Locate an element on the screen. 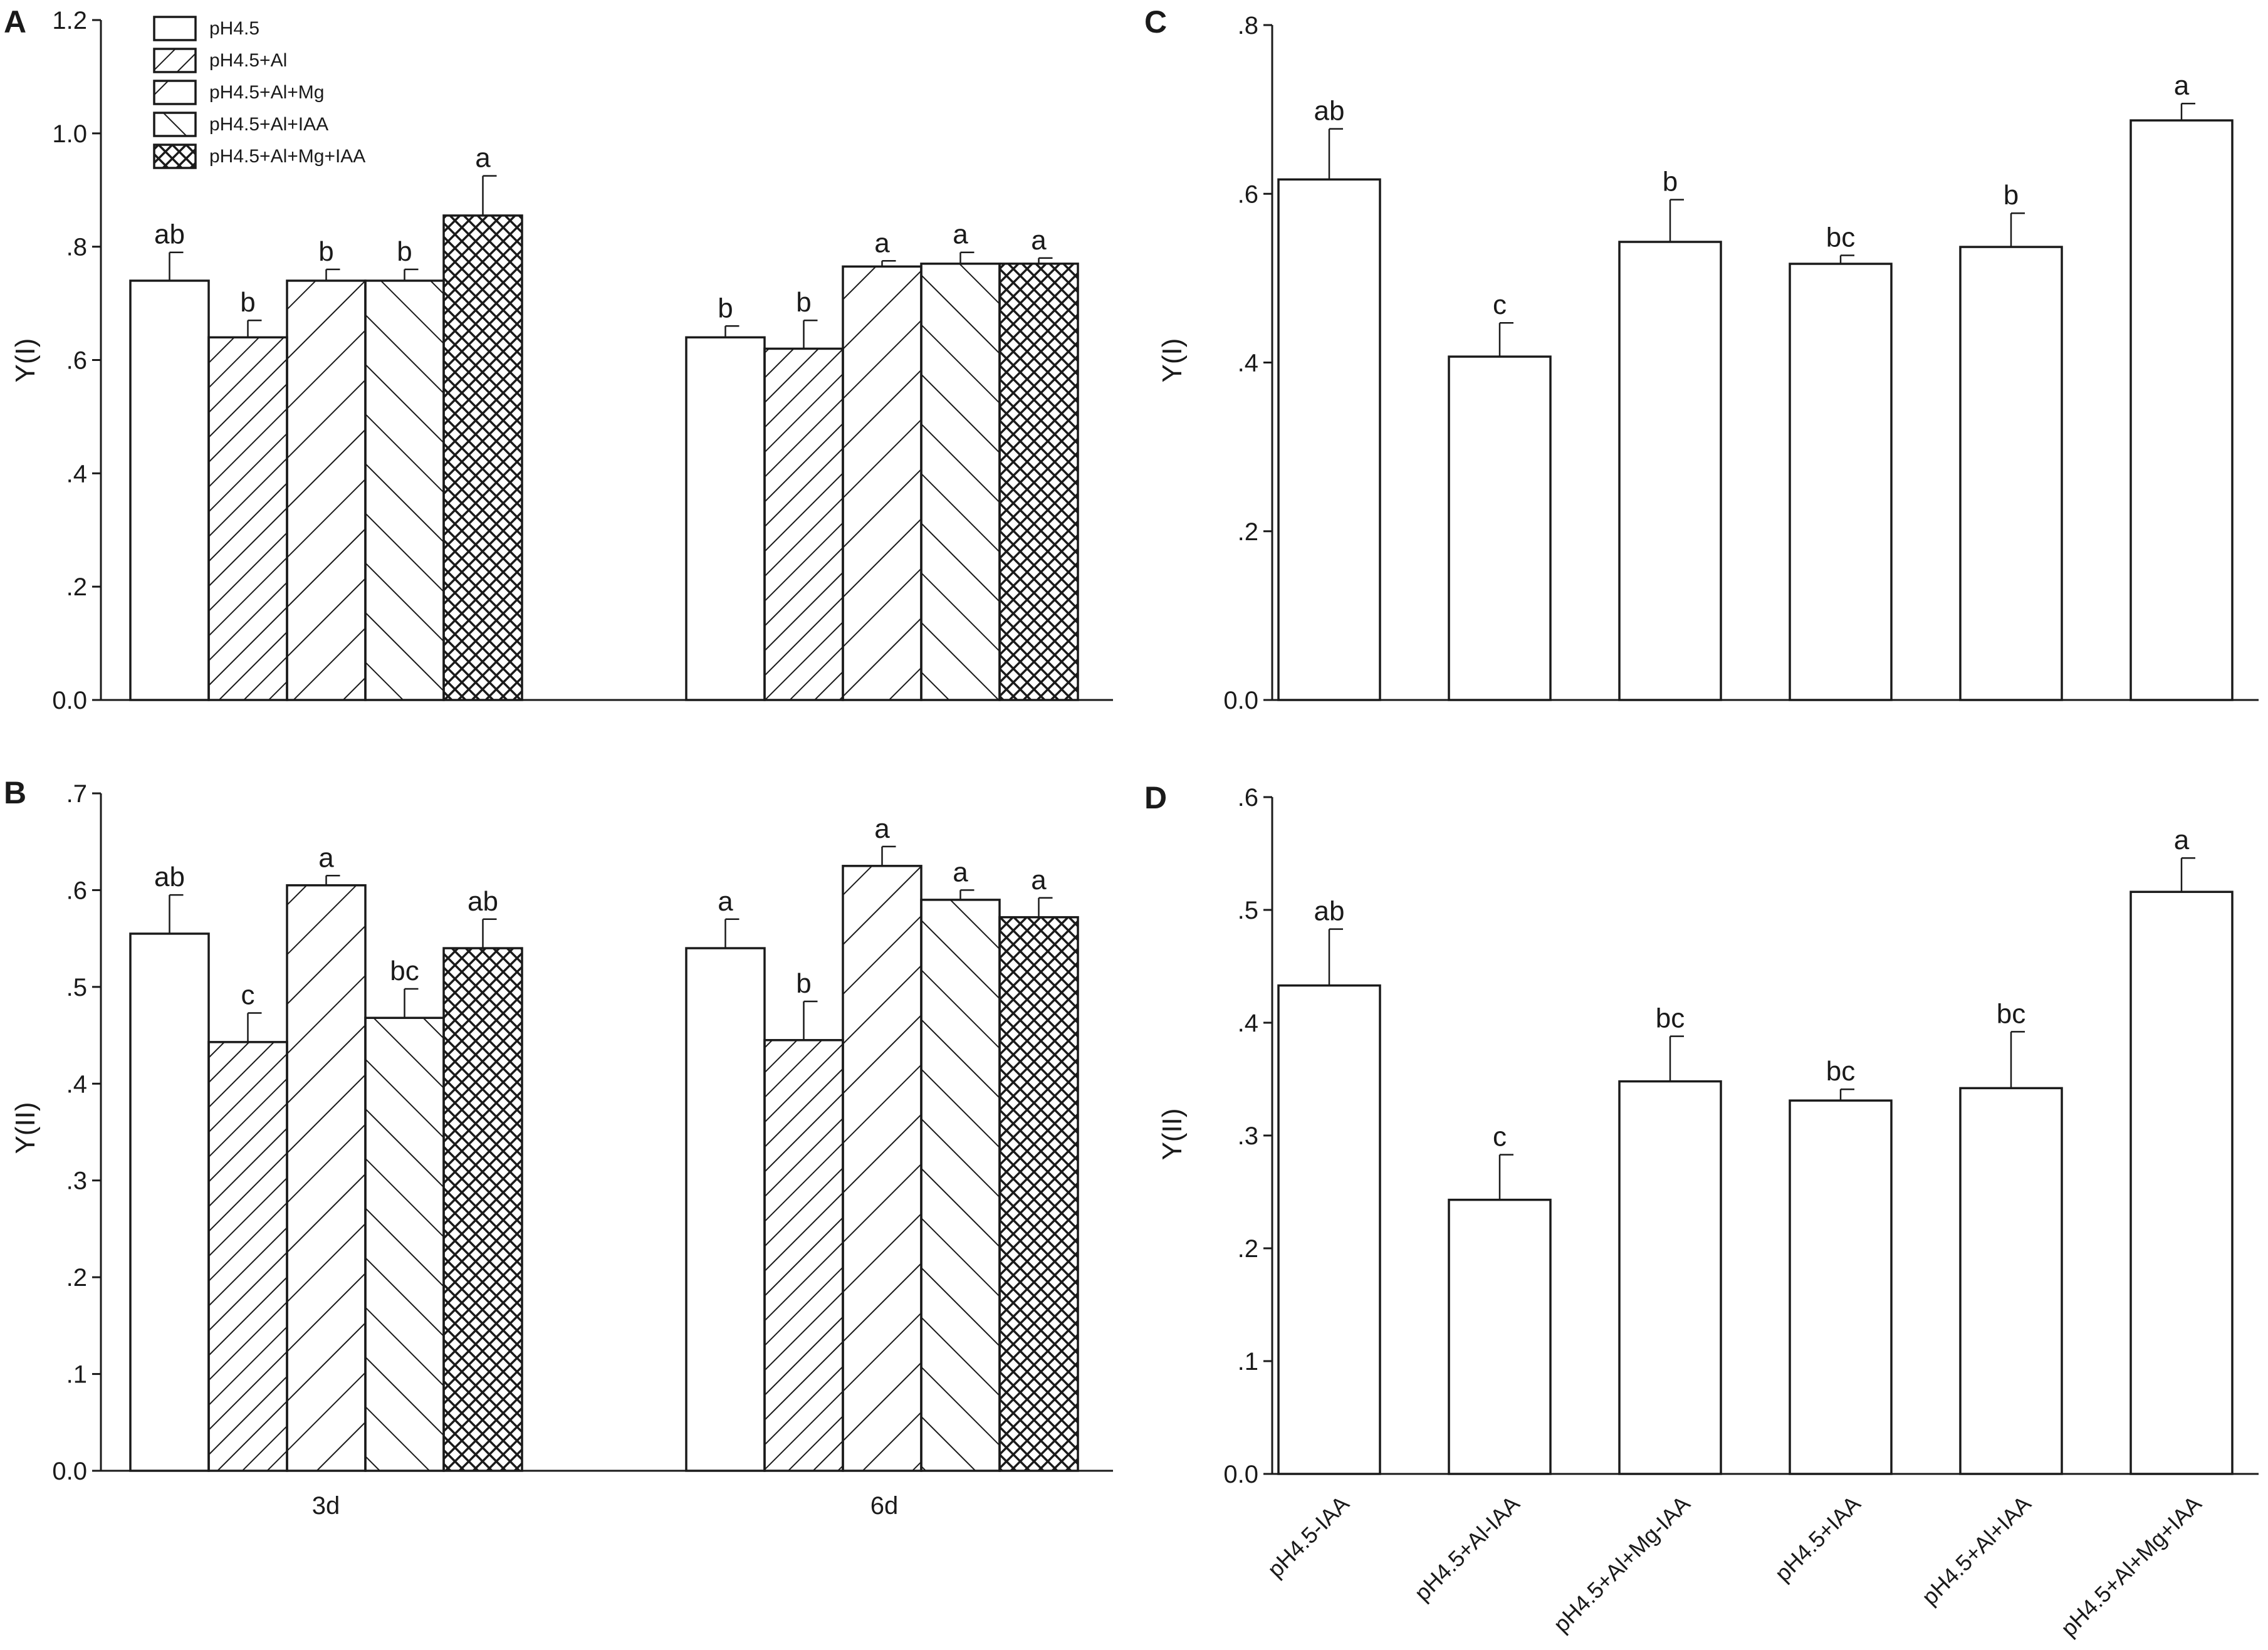 The width and height of the screenshot is (2268, 1650). panel-b-6d-ph4-5-al-iaa-sig-letter-0: a is located at coordinates (960, 872).